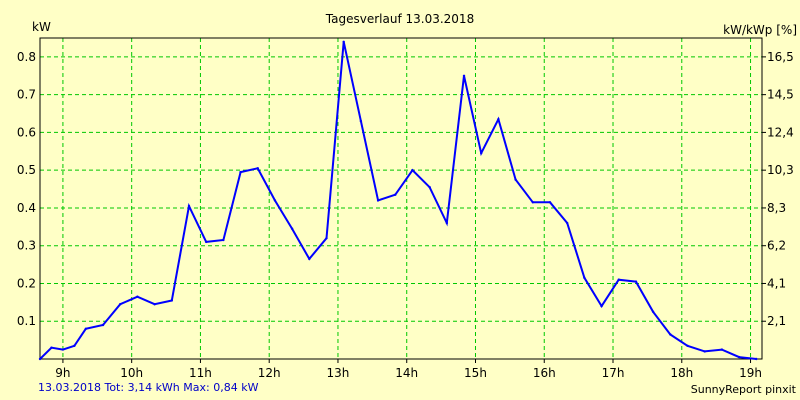 The width and height of the screenshot is (800, 400). I want to click on y-tick-label-right: 14,5, so click(780, 95).